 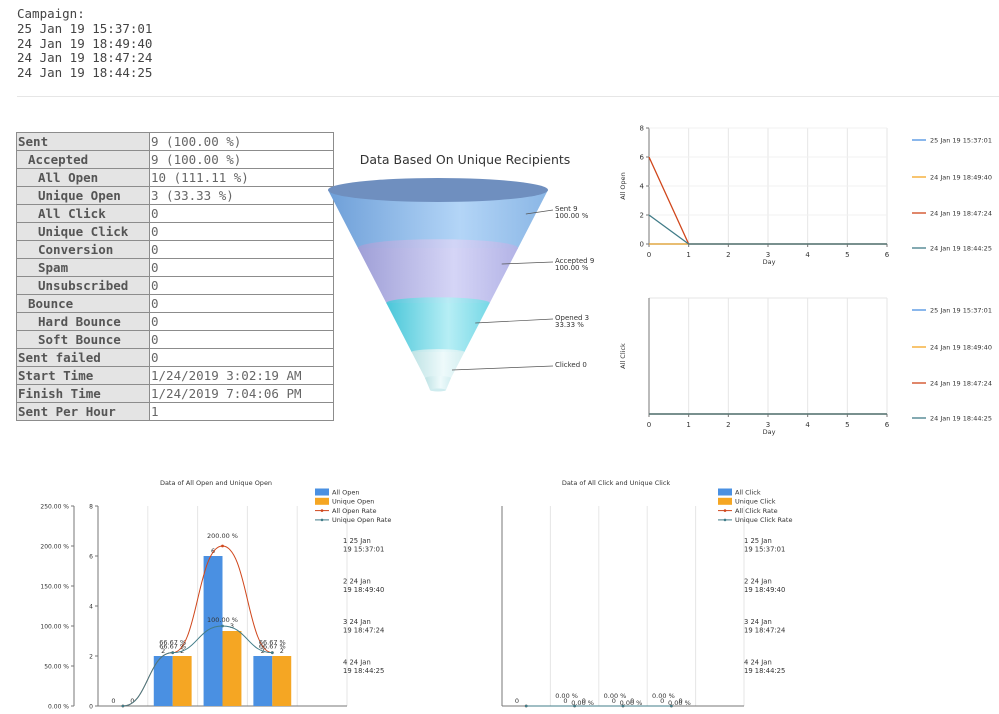 What do you see at coordinates (758, 622) in the screenshot?
I see `category-label-line: 3 24 Jan` at bounding box center [758, 622].